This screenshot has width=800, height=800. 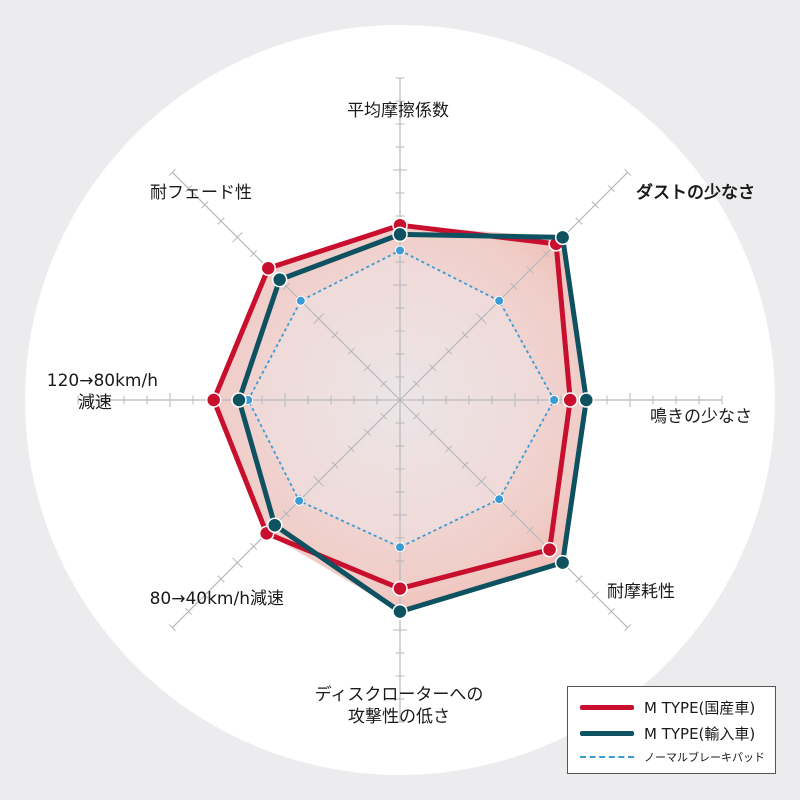 What do you see at coordinates (201, 193) in the screenshot?
I see `axis-label-8: 耐フェード性` at bounding box center [201, 193].